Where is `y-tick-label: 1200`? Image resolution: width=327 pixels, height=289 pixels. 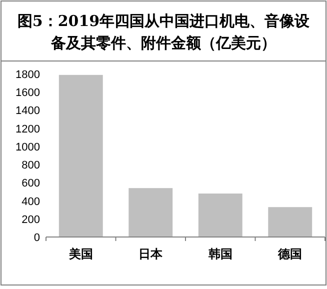 y-tick-label: 1200 is located at coordinates (28, 129).